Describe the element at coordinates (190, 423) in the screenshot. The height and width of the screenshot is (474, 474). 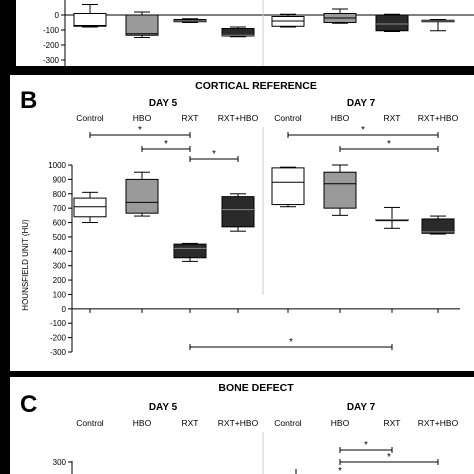
I see `c-category-label-d5-rxt: RXT` at that location.